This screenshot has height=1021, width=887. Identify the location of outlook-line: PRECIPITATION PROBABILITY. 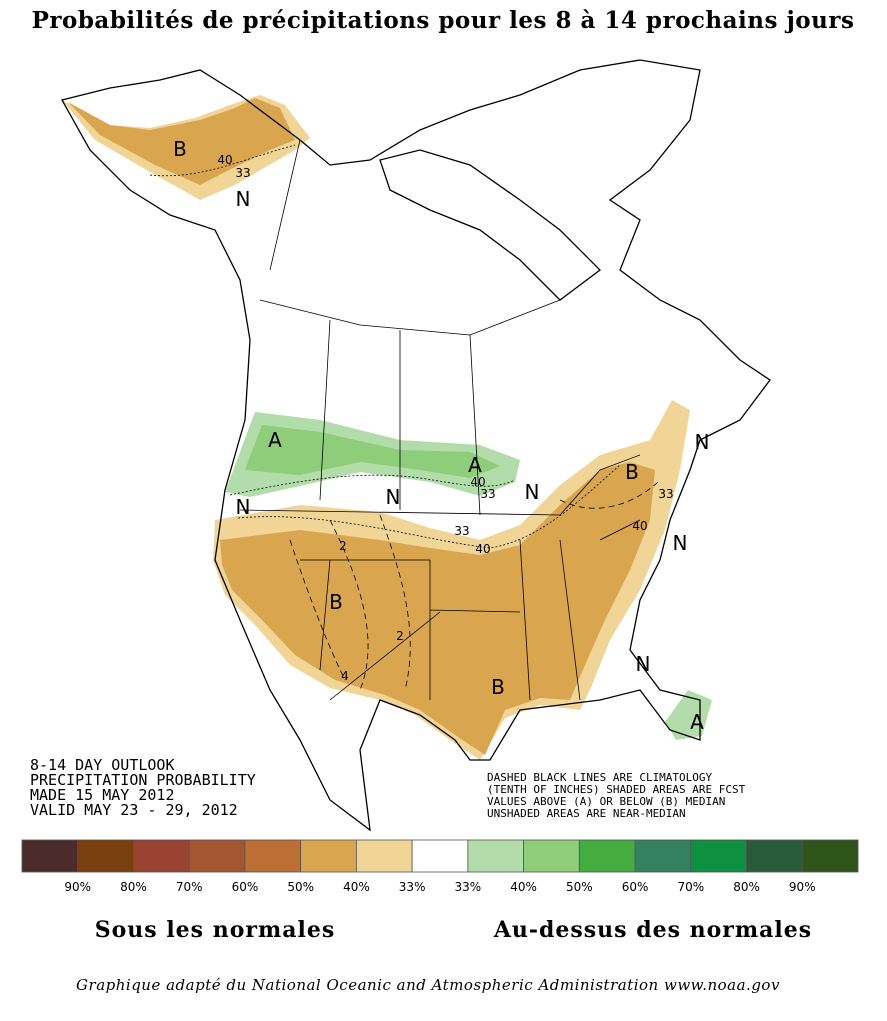
(143, 780).